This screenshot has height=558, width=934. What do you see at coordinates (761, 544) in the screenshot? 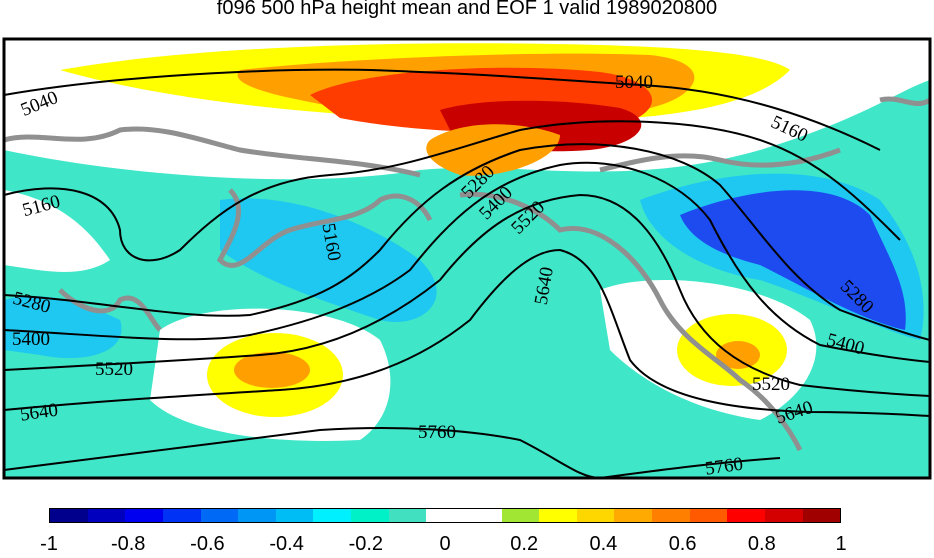
I see `colorbar-tick-label: 0.8` at bounding box center [761, 544].